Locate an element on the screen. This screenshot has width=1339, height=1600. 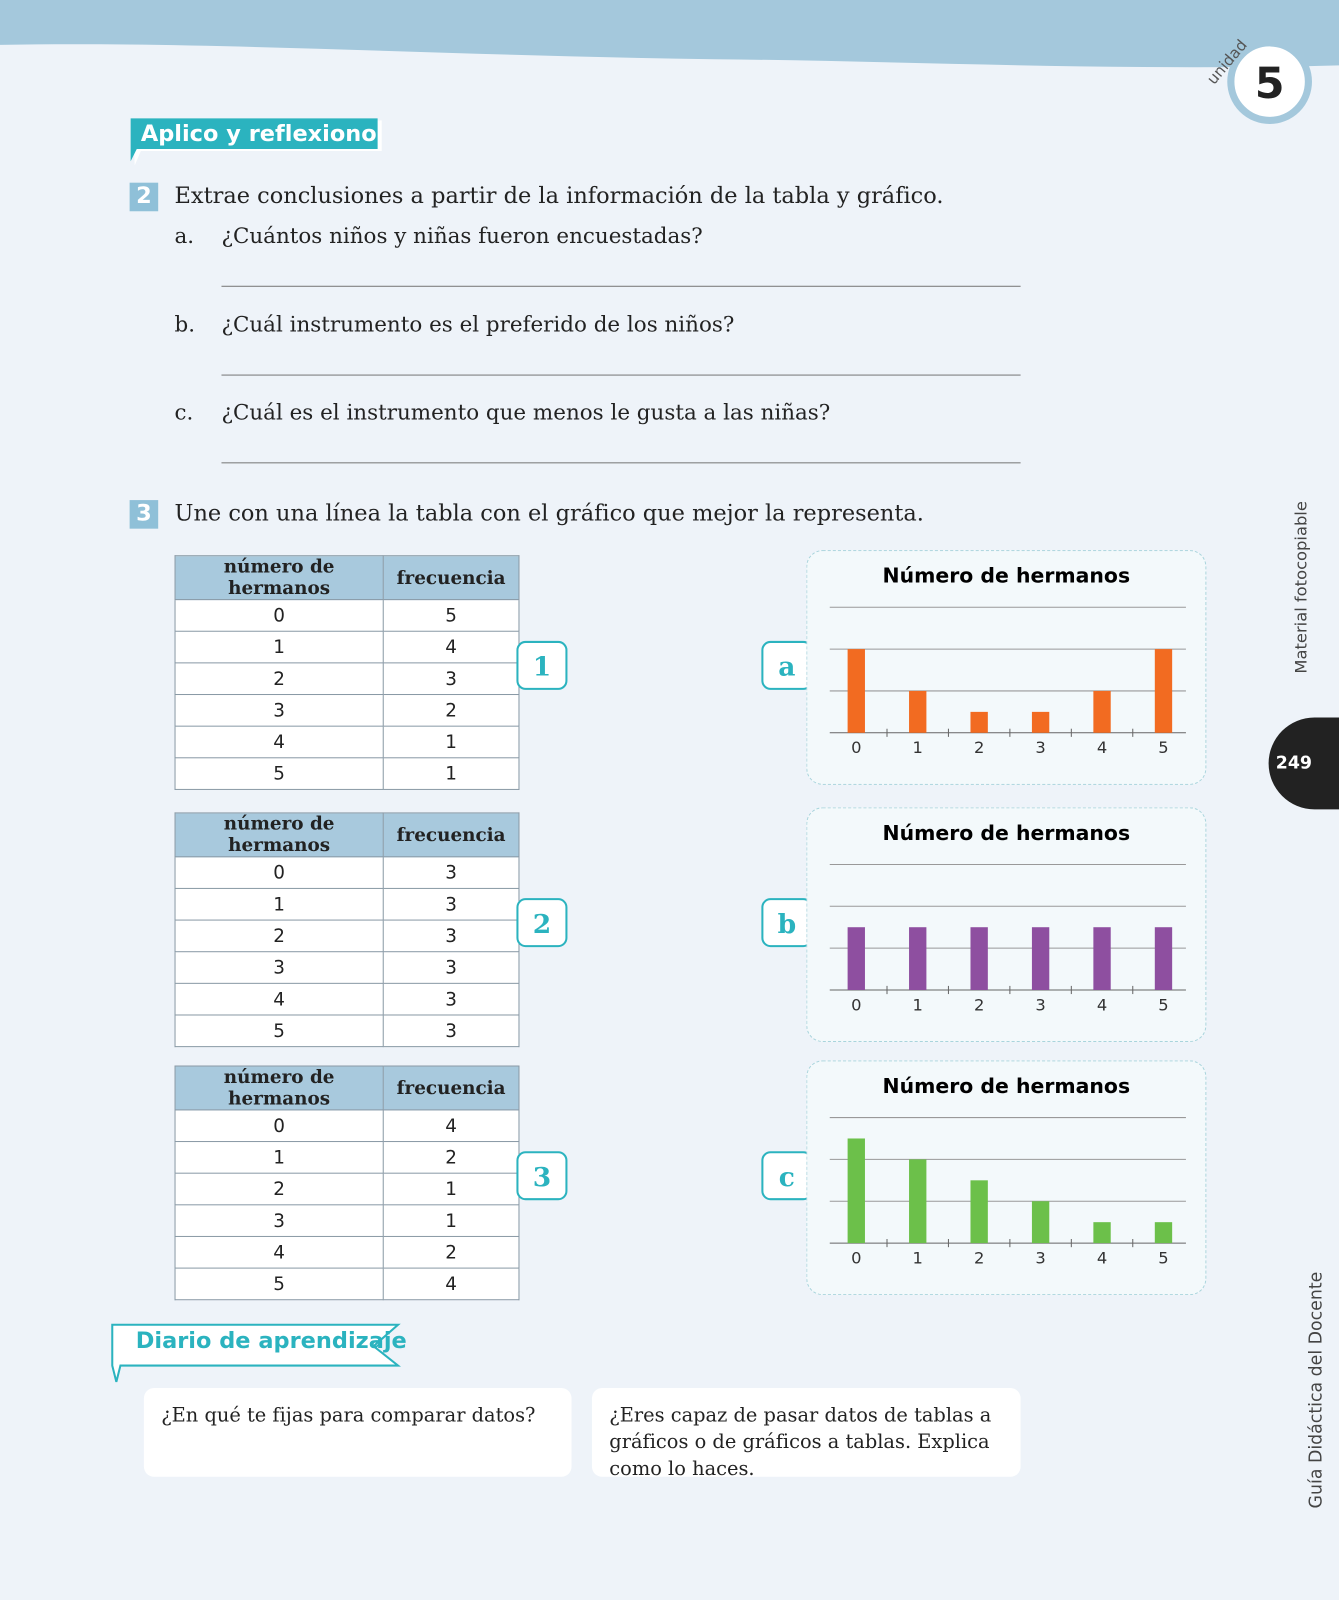
table-tag: 2 is located at coordinates (542, 923).